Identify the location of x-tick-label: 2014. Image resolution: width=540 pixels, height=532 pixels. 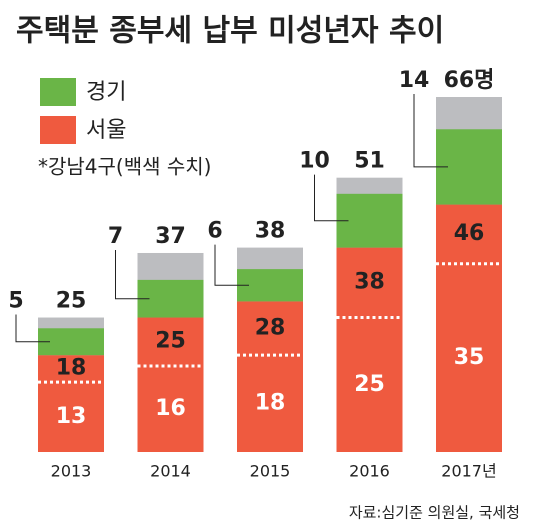
(170, 471).